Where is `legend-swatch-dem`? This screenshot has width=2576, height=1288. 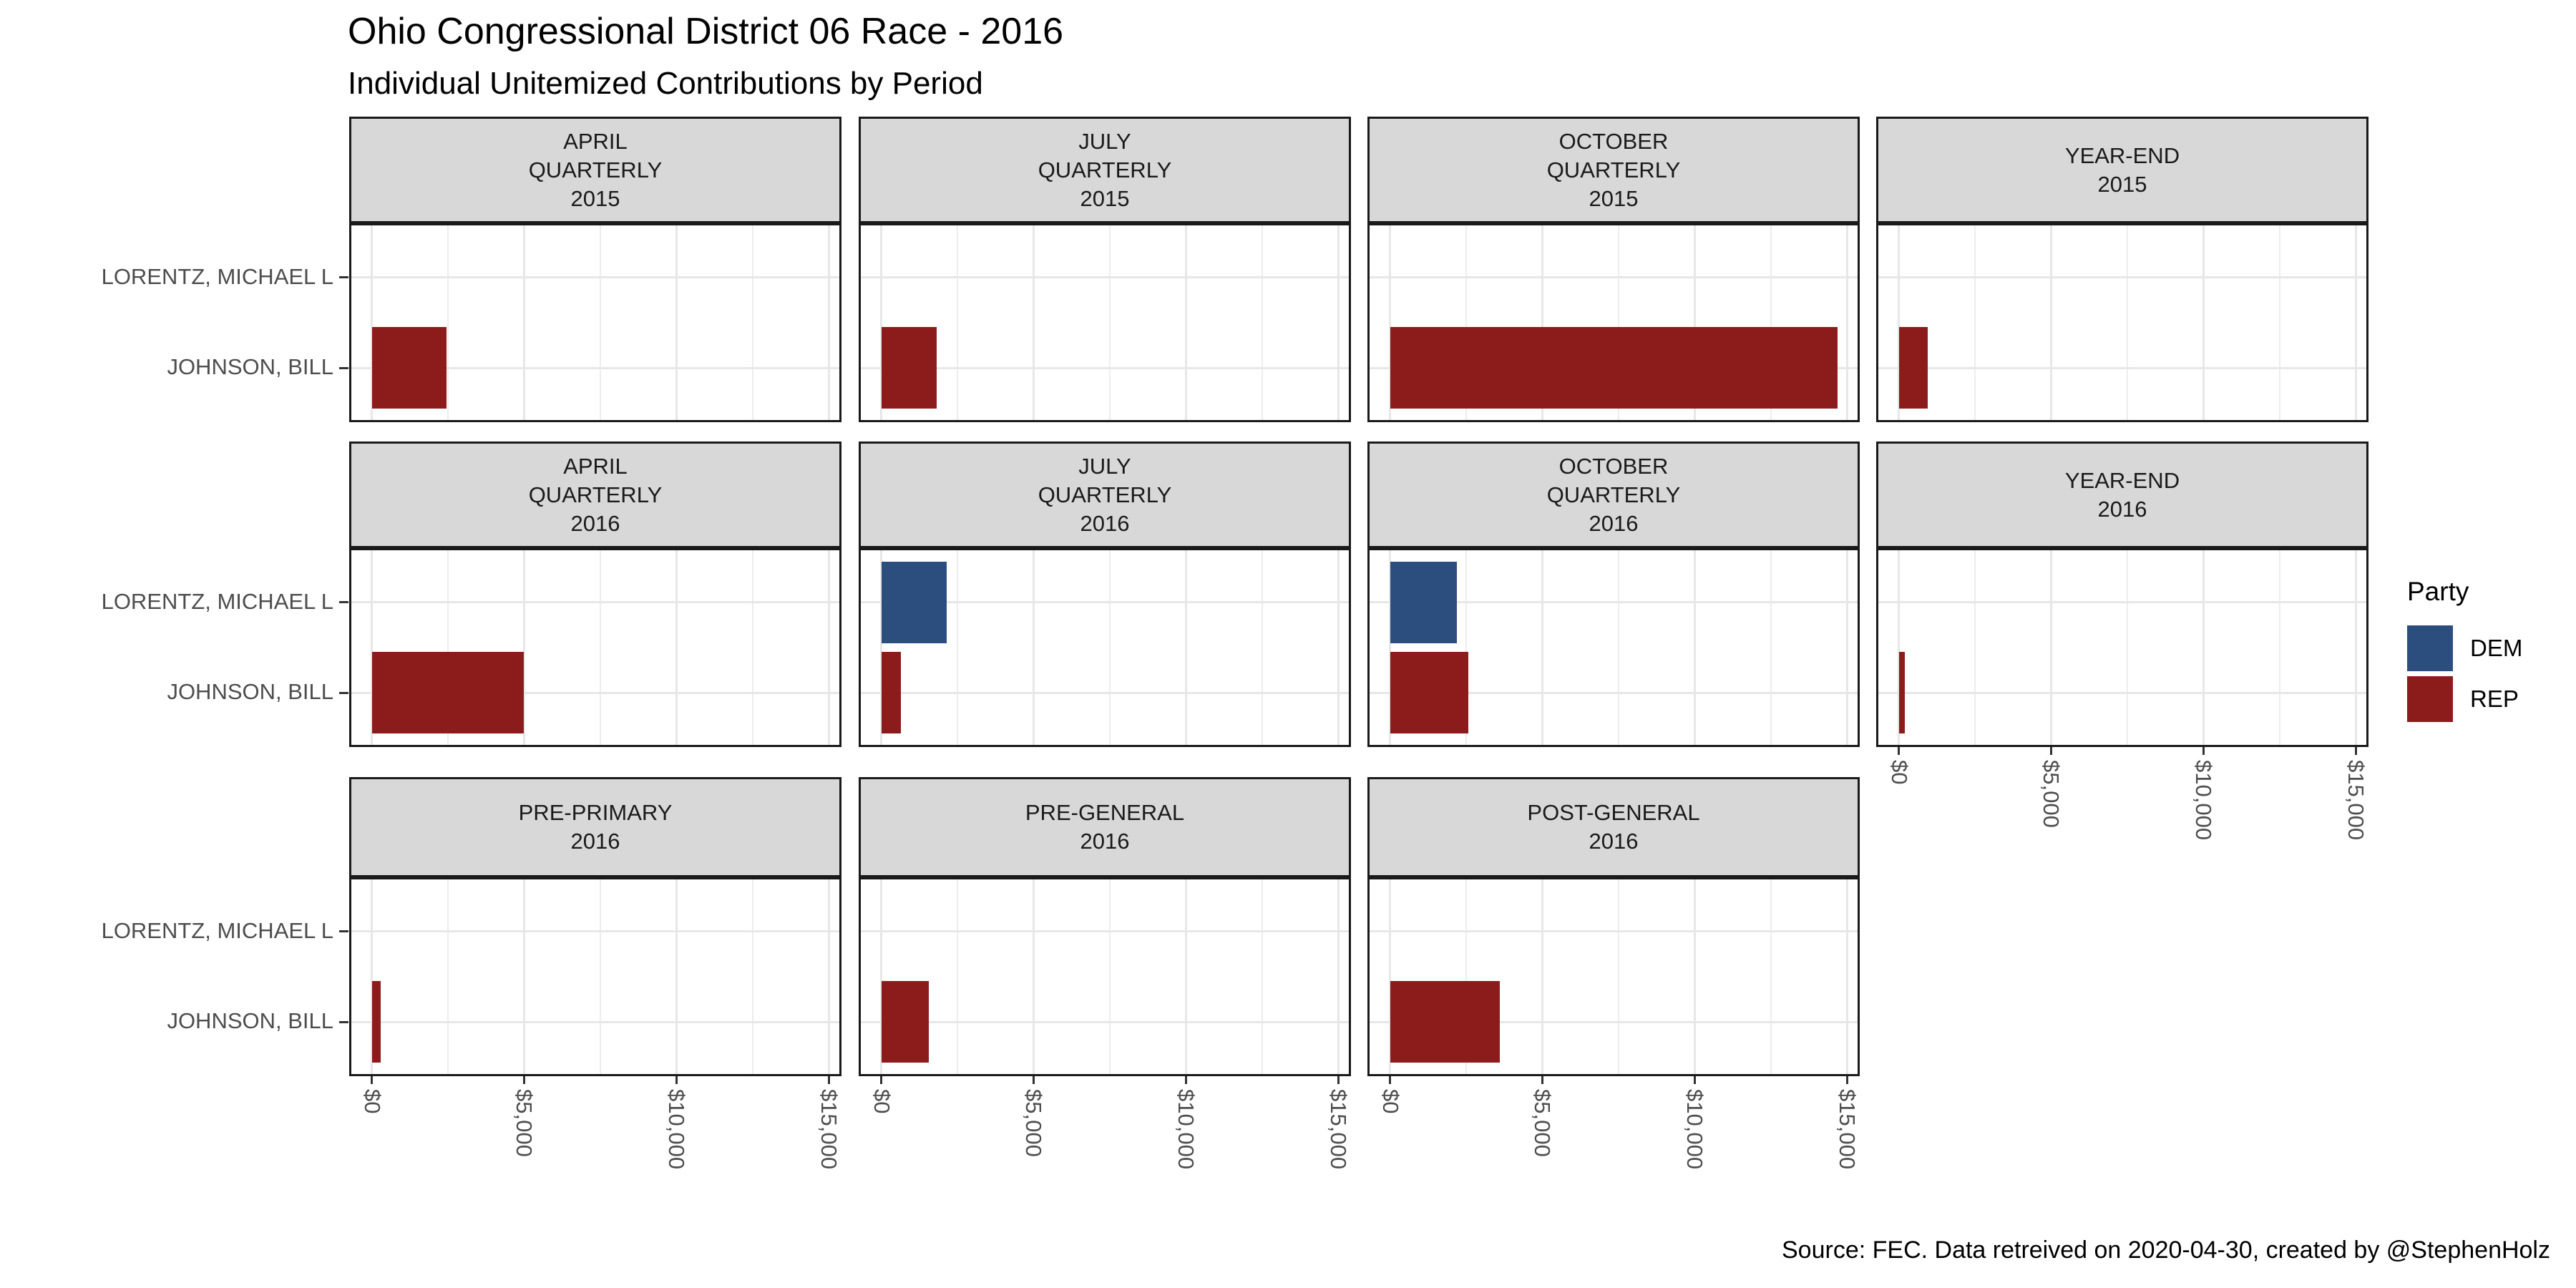
legend-swatch-dem is located at coordinates (2430, 648).